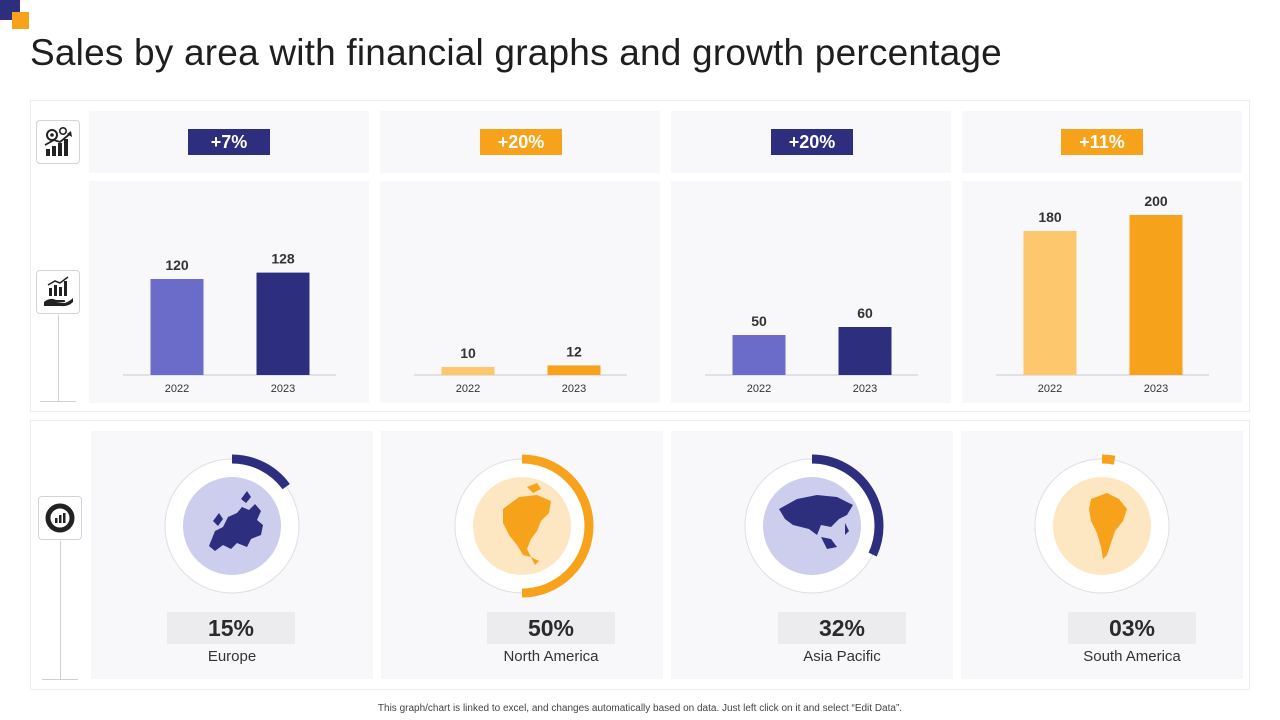 This screenshot has height=720, width=1280. I want to click on bar-value-label: 50, so click(759, 321).